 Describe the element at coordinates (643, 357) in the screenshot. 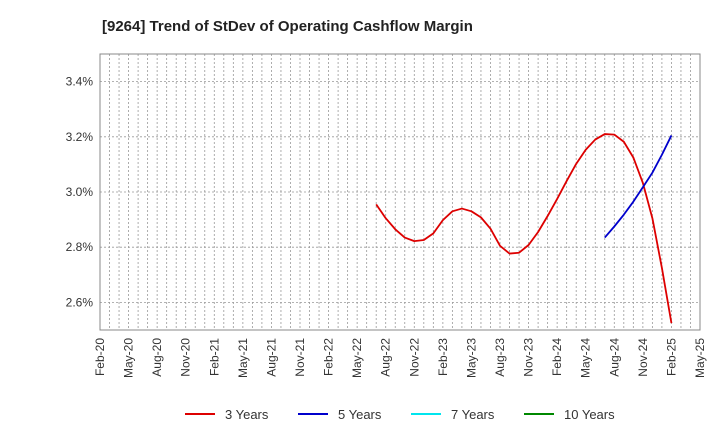

I see `x-tick-label: Nov-24` at that location.